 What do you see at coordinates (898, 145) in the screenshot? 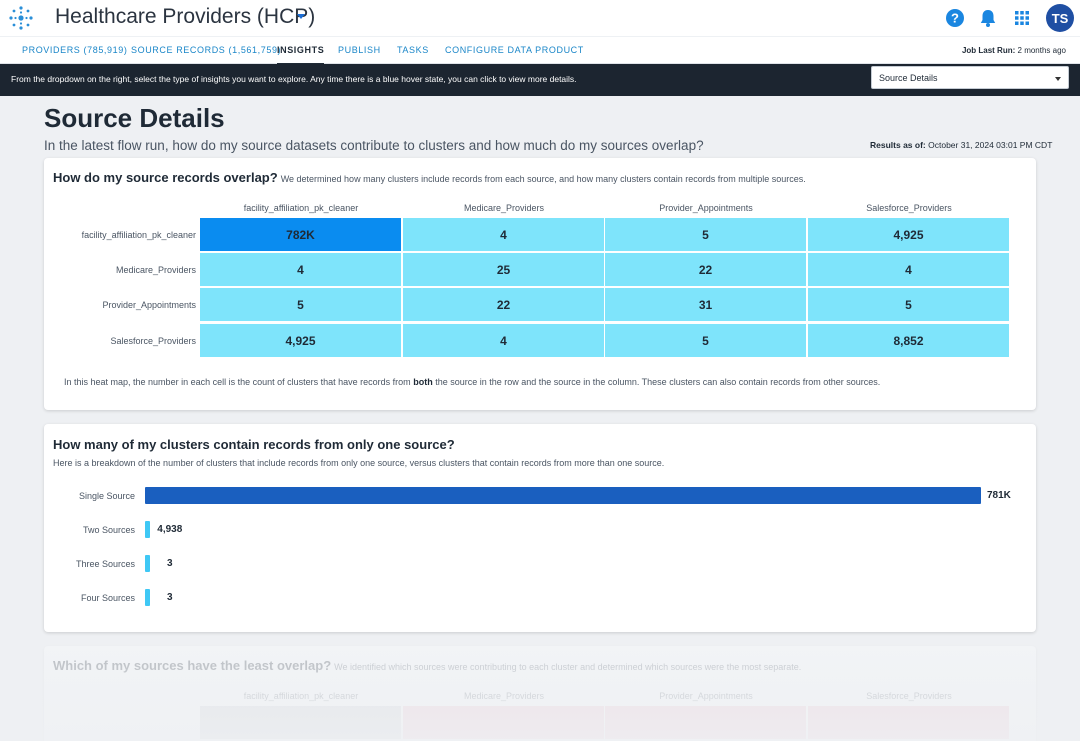
I see `results-label: Results as of:` at bounding box center [898, 145].